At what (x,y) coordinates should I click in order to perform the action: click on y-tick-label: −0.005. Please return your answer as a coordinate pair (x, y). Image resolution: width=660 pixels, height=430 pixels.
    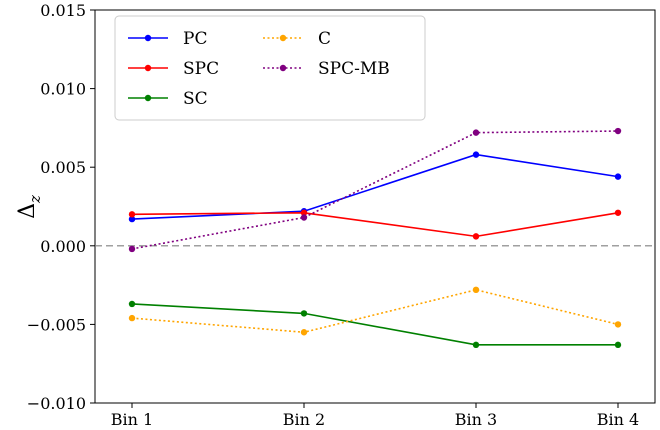
    Looking at the image, I should click on (56, 324).